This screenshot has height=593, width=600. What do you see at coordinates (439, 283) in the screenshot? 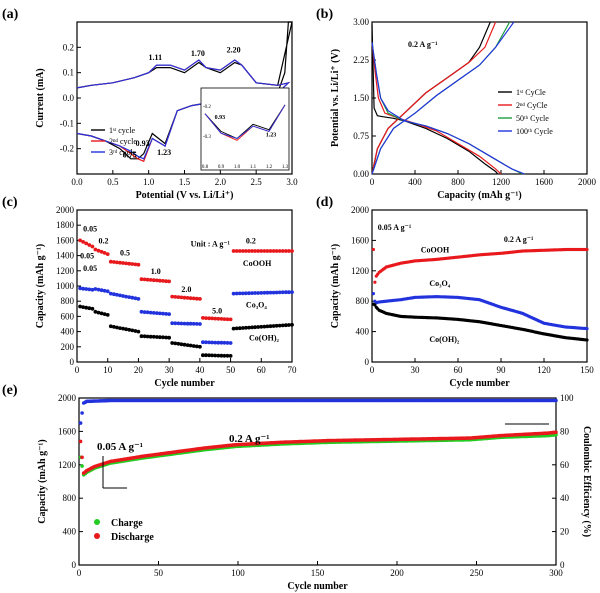
I see `annotation: Co₃O₄` at bounding box center [439, 283].